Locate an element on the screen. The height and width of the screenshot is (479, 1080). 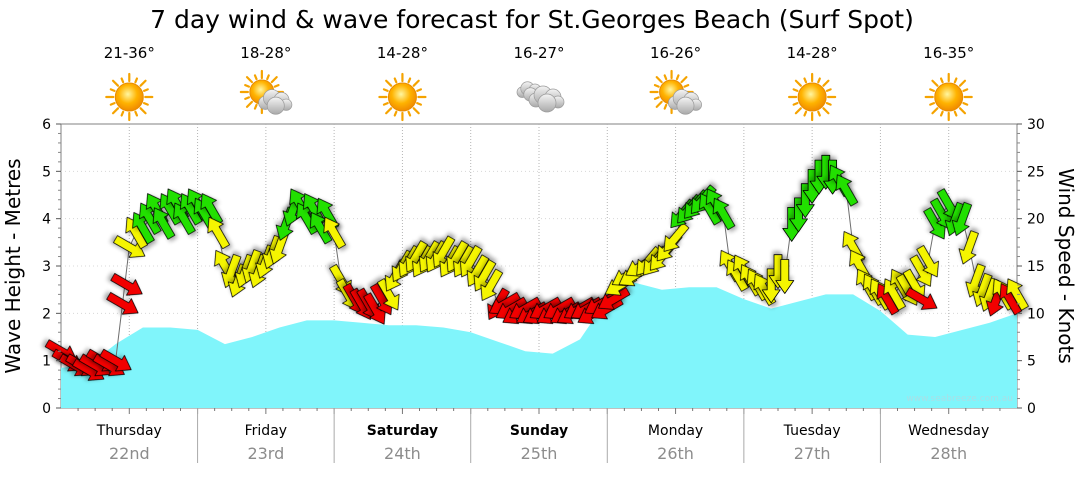
sun-cloud-icon is located at coordinates (675, 92).